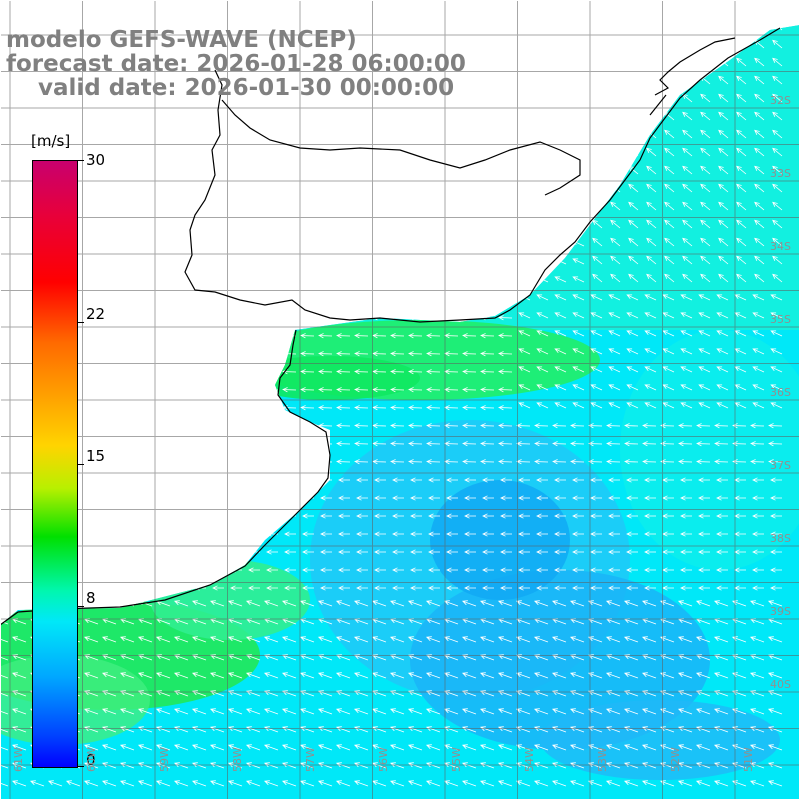 This screenshot has height=804, width=800. Describe the element at coordinates (310, 759) in the screenshot. I see `longitude-label: 57W` at that location.